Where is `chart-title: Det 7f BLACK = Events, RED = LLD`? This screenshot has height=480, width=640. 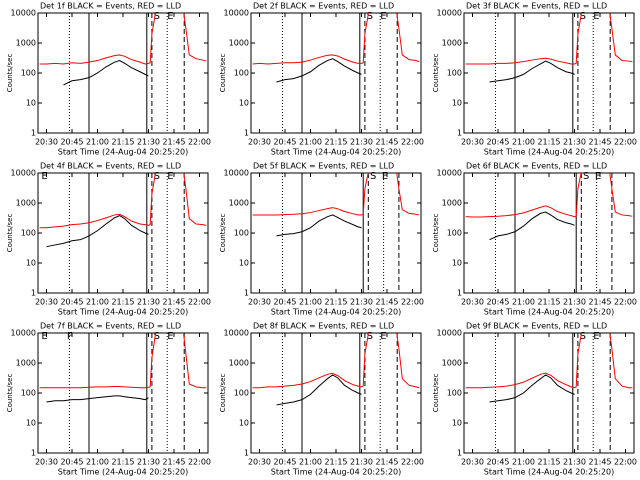
chart-title: Det 7f BLACK = Events, RED = LLD is located at coordinates (110, 326).